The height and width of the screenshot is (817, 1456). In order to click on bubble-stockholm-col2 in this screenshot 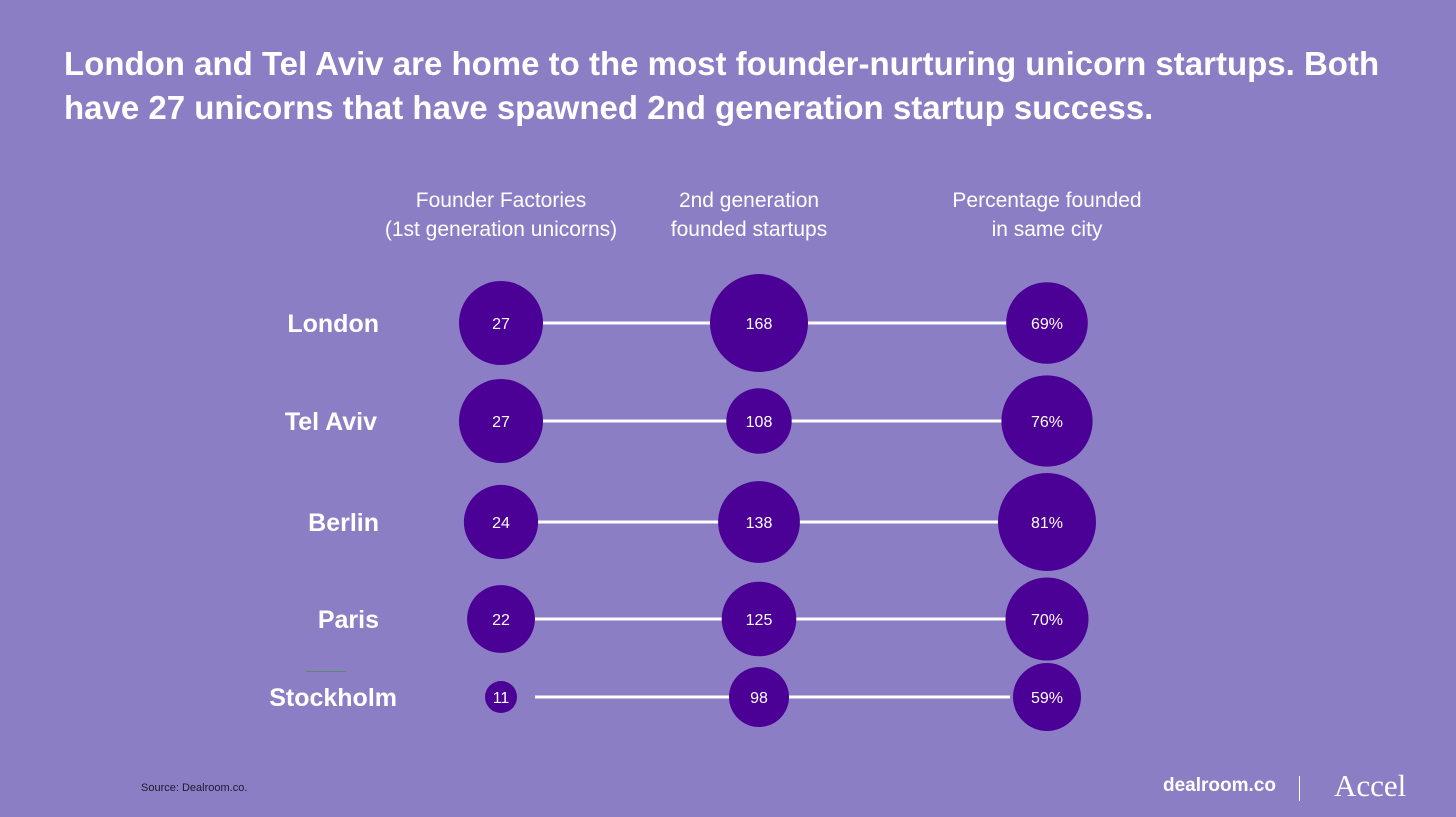, I will do `click(759, 697)`.